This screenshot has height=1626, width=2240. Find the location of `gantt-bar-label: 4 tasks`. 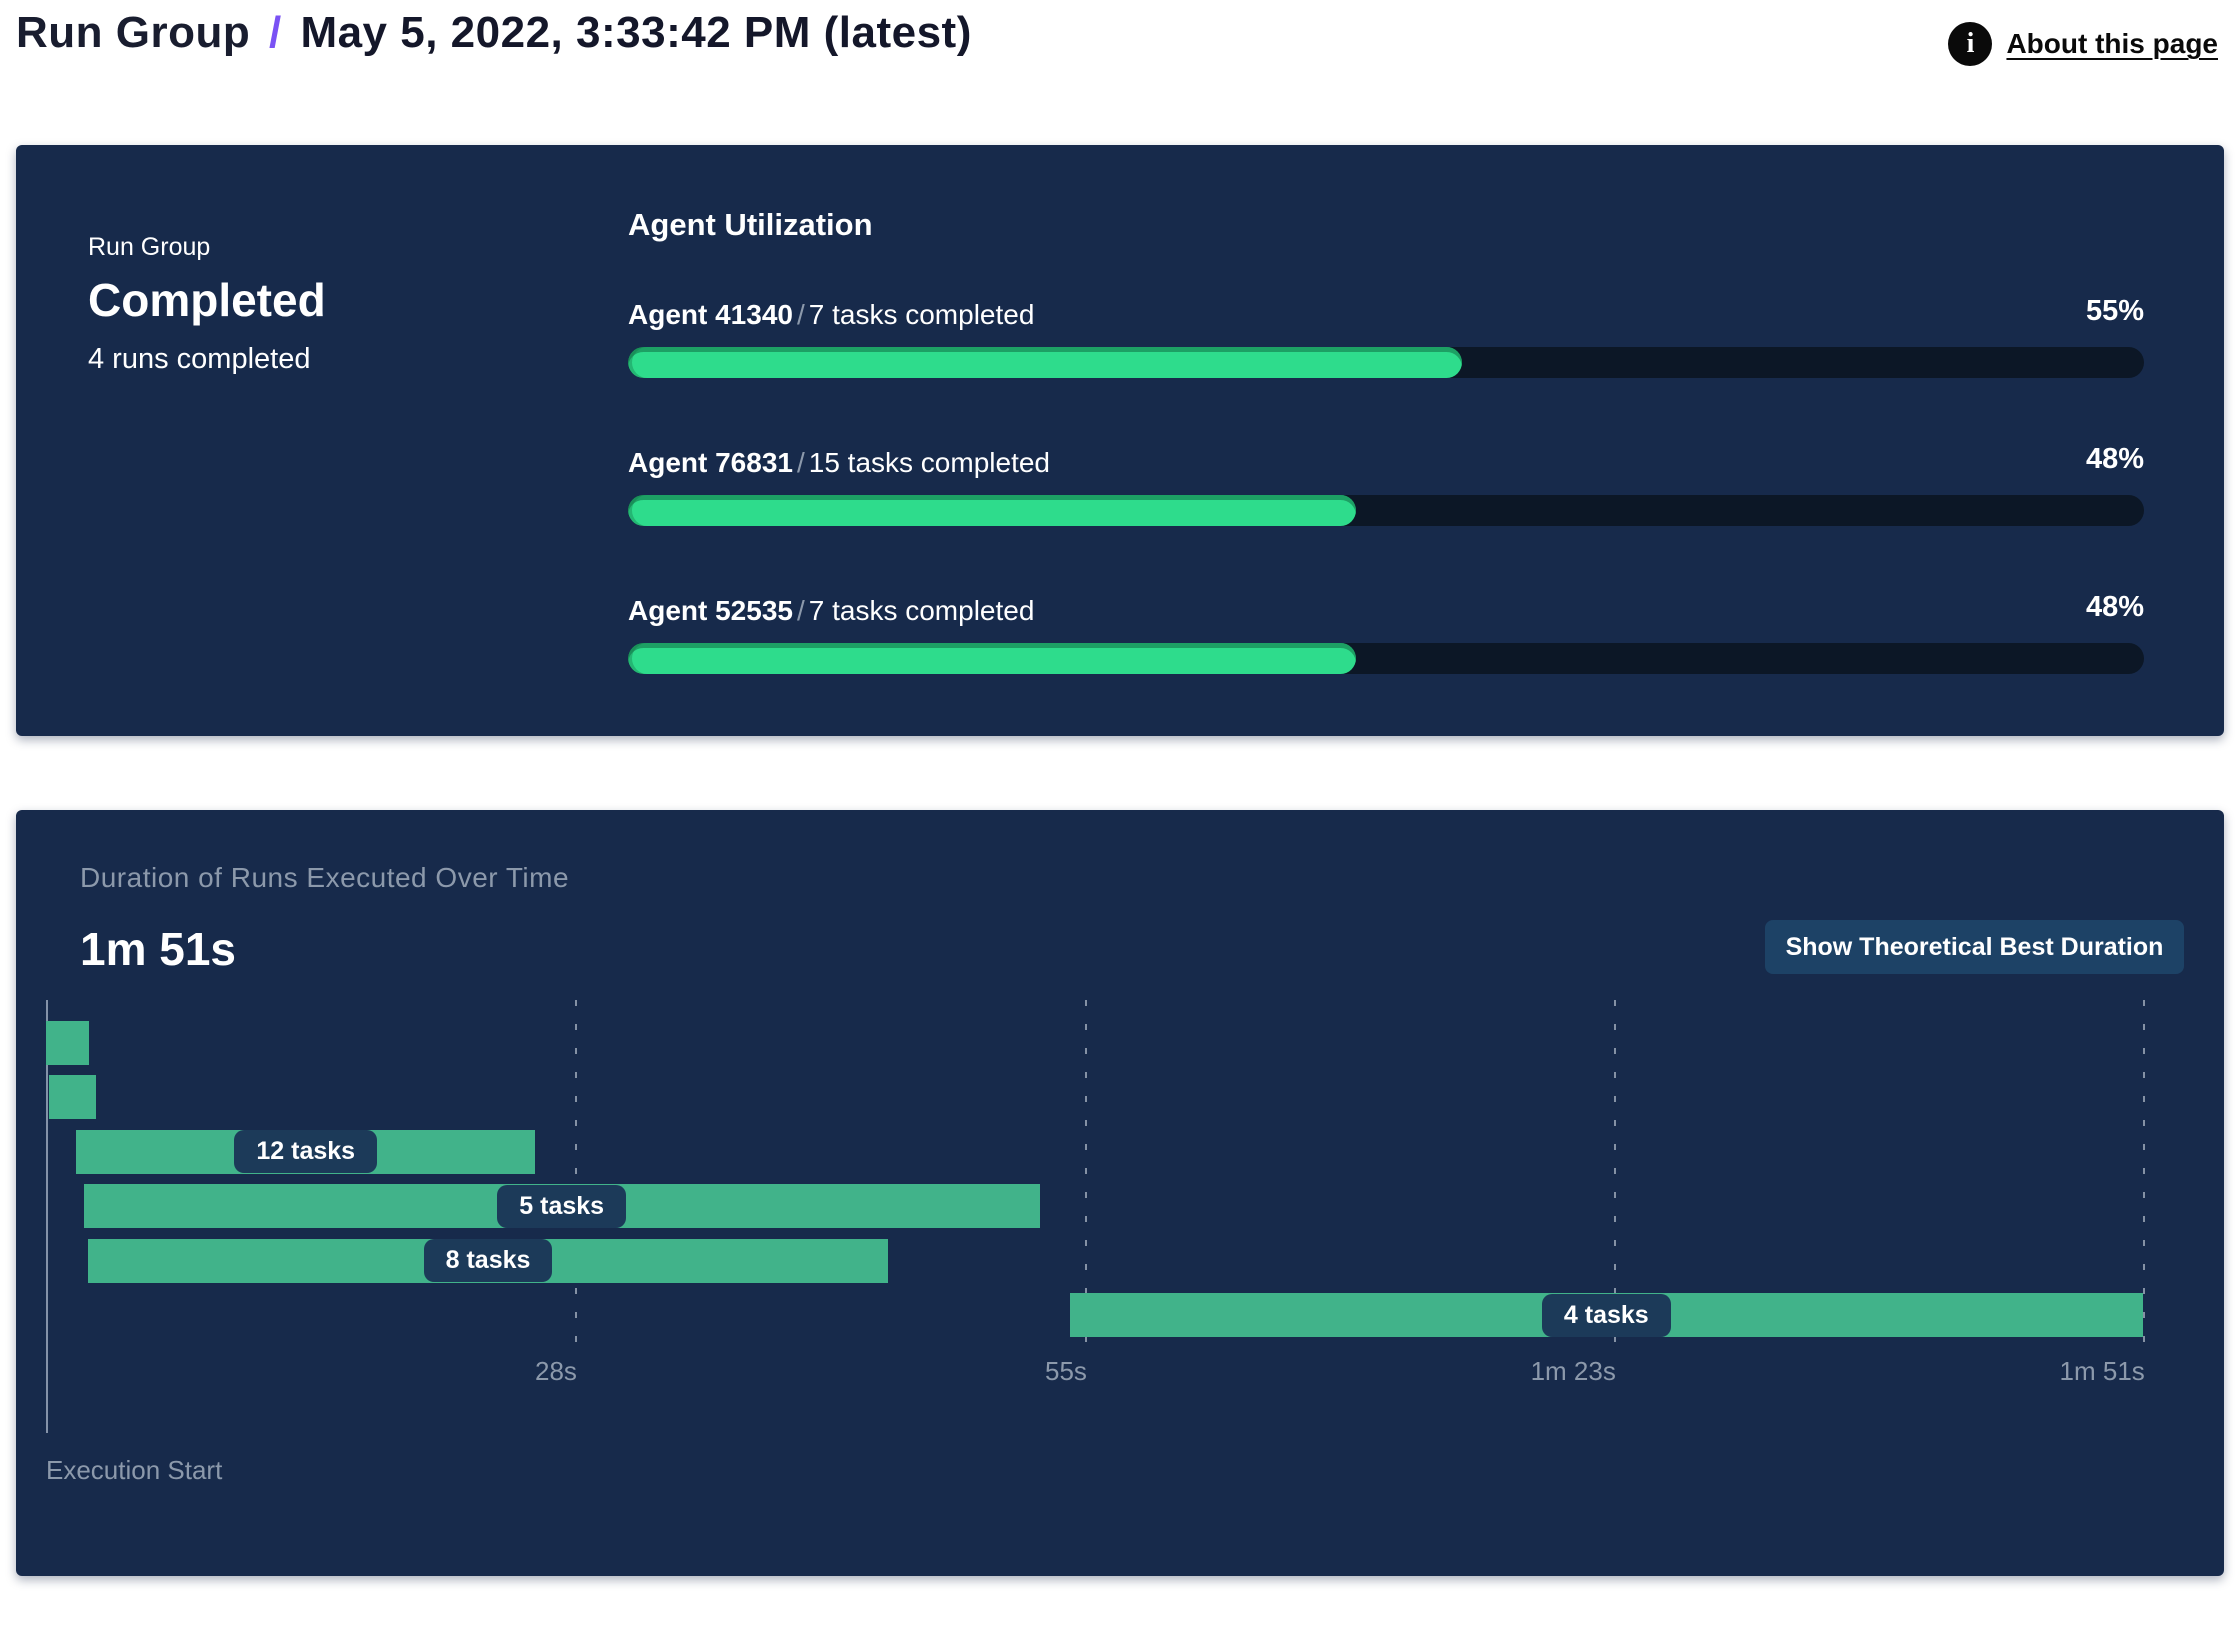

gantt-bar-label: 4 tasks is located at coordinates (1606, 1315).